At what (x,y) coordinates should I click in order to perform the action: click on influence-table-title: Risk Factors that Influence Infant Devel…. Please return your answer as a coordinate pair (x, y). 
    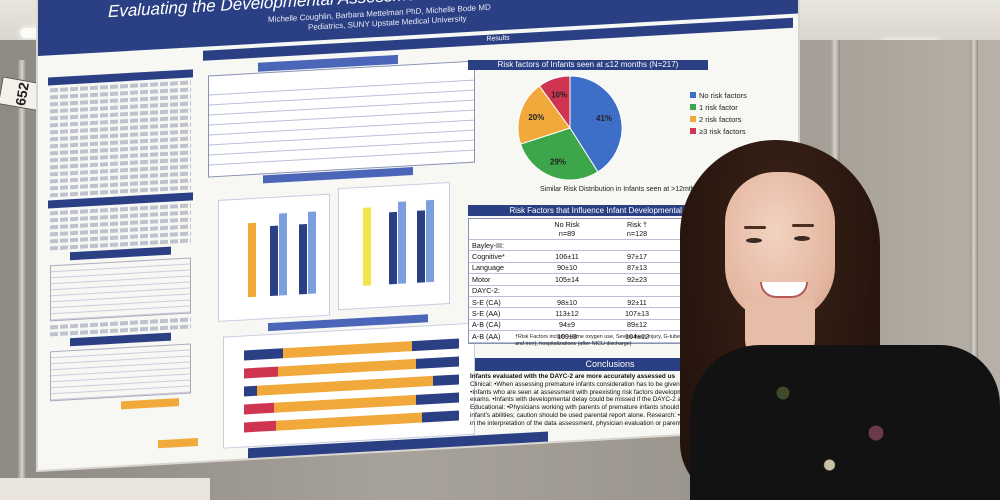
    Looking at the image, I should click on (613, 210).